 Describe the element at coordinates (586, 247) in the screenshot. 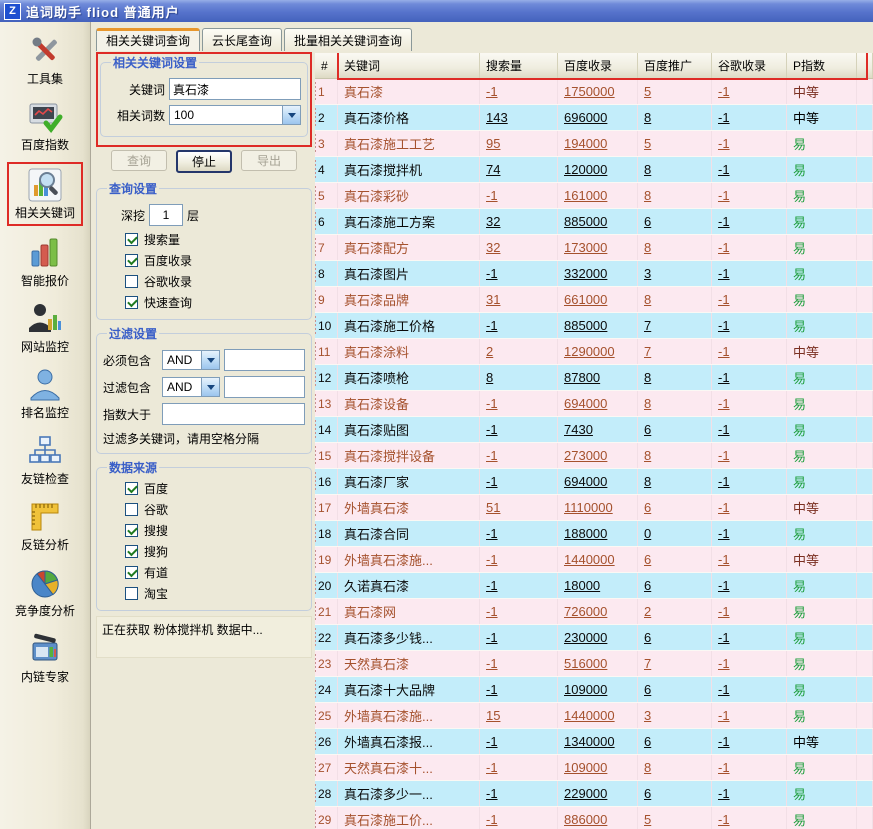

I see `value-link: 173000` at that location.